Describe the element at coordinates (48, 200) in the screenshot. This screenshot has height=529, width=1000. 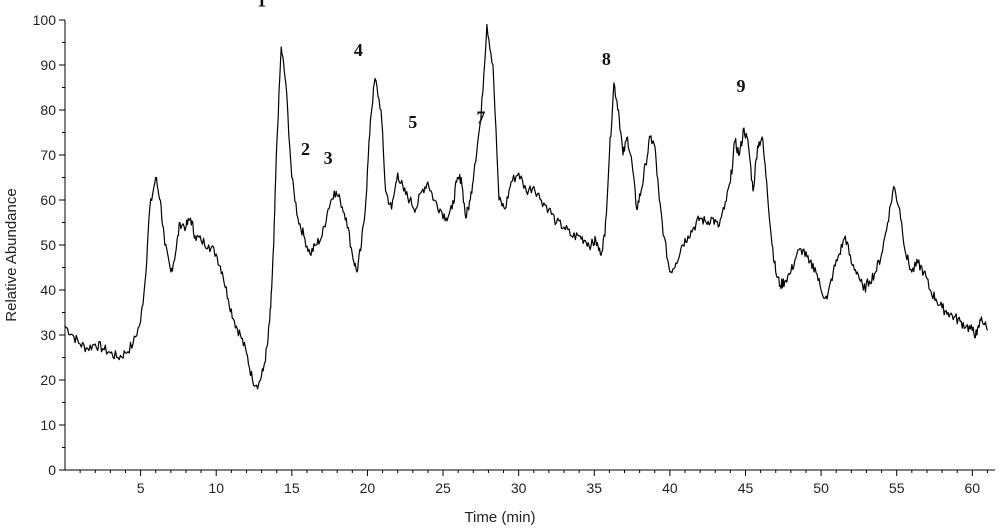
I see `y-tick-label: 60` at that location.